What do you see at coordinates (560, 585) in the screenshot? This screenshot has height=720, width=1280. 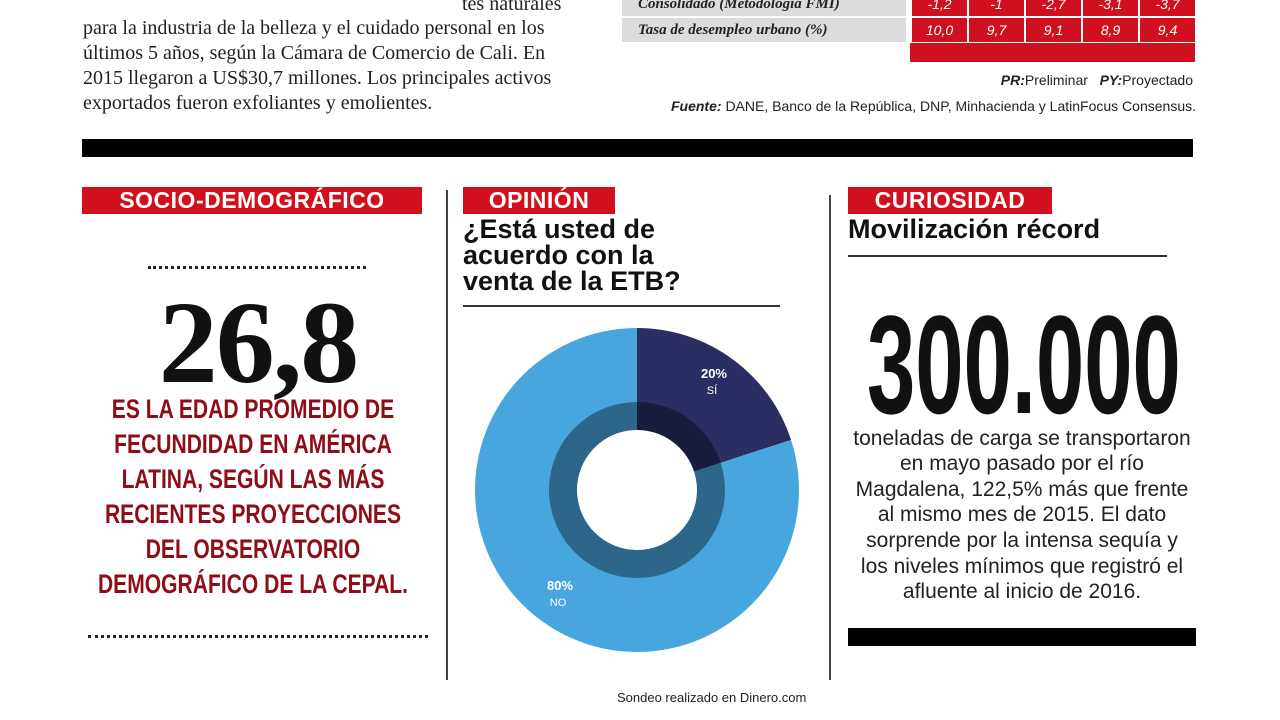 I see `slice-value-label: 80%` at bounding box center [560, 585].